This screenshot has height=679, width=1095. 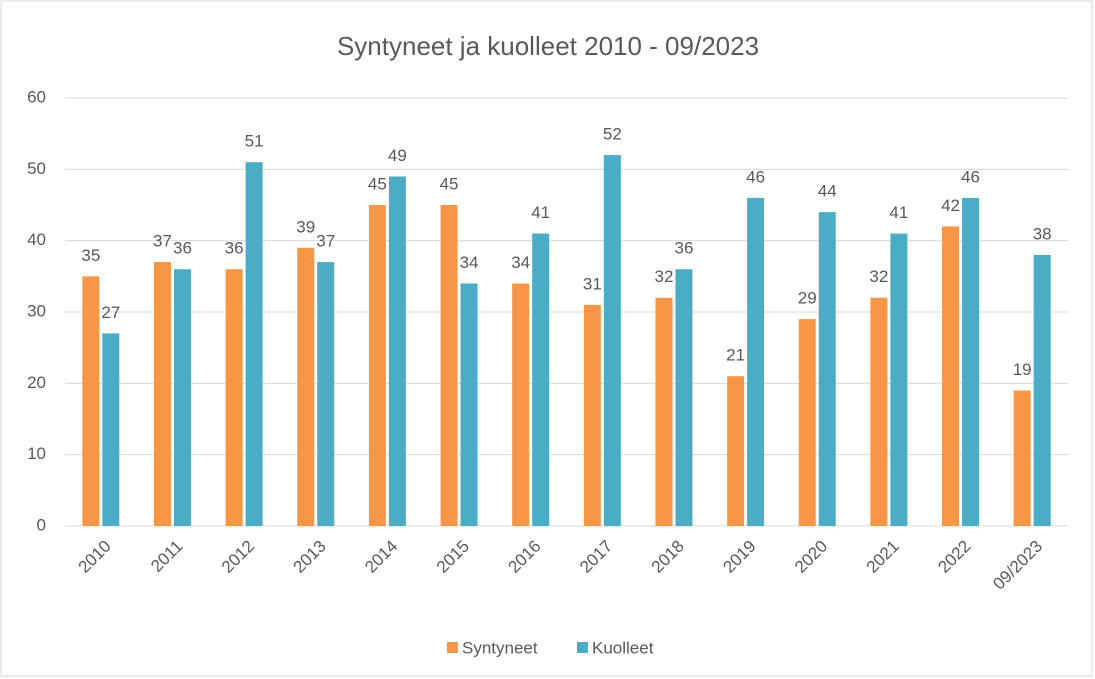 What do you see at coordinates (36, 310) in the screenshot?
I see `y-tick-label: 30` at bounding box center [36, 310].